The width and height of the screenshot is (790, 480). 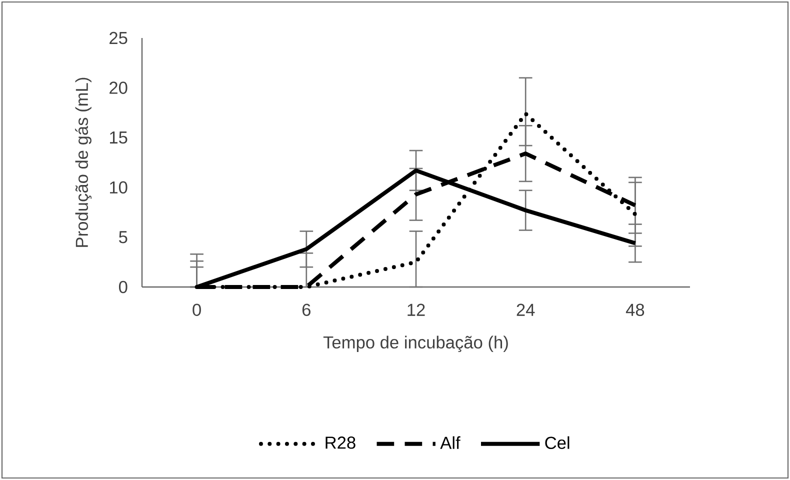 What do you see at coordinates (341, 442) in the screenshot?
I see `legend-label: R28` at bounding box center [341, 442].